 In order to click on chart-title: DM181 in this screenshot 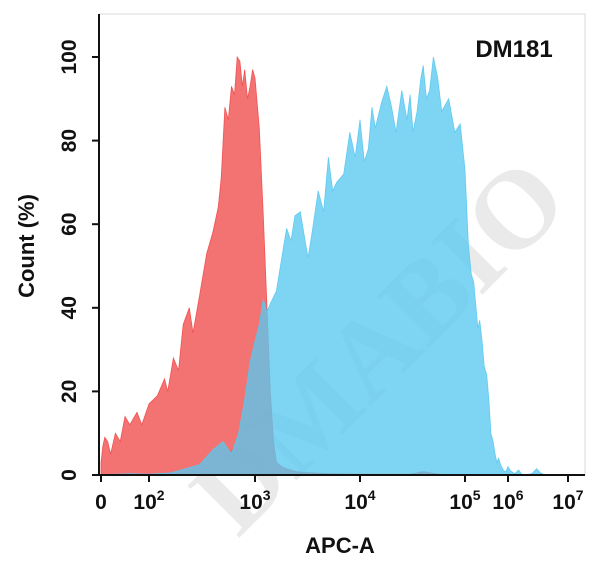, I will do `click(513, 49)`.